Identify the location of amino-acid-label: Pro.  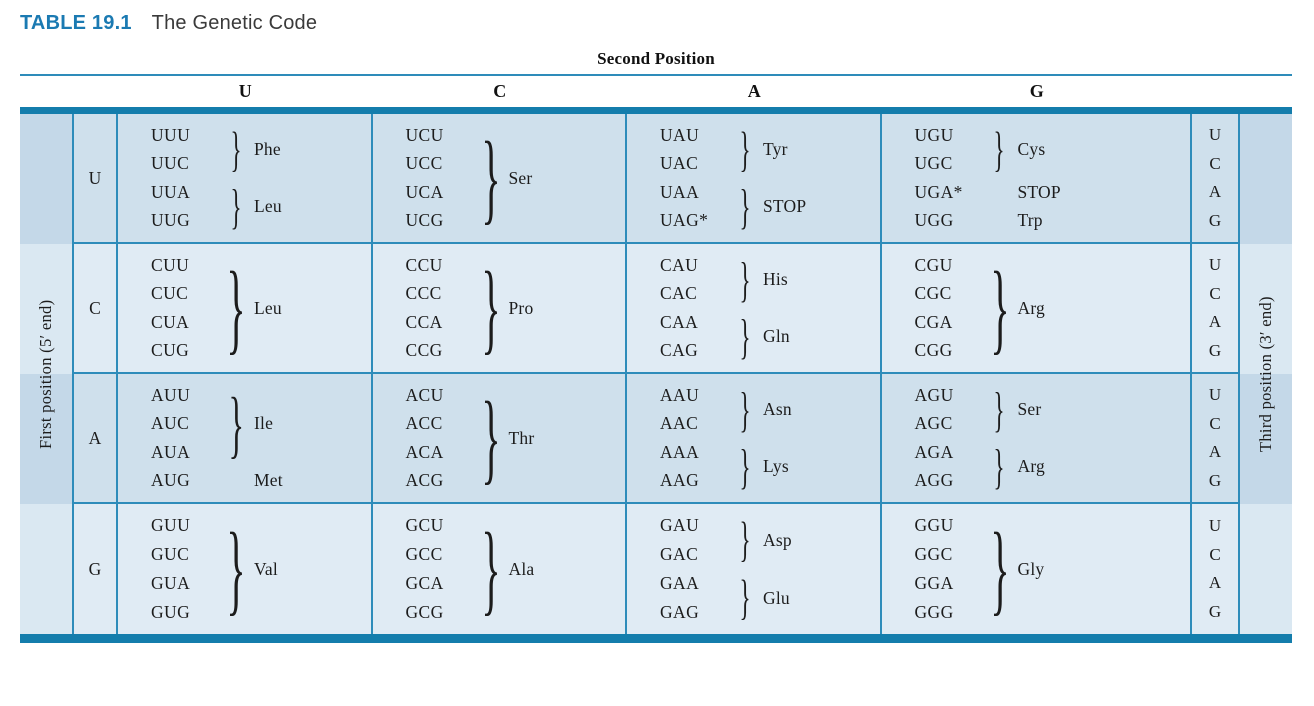
(521, 307).